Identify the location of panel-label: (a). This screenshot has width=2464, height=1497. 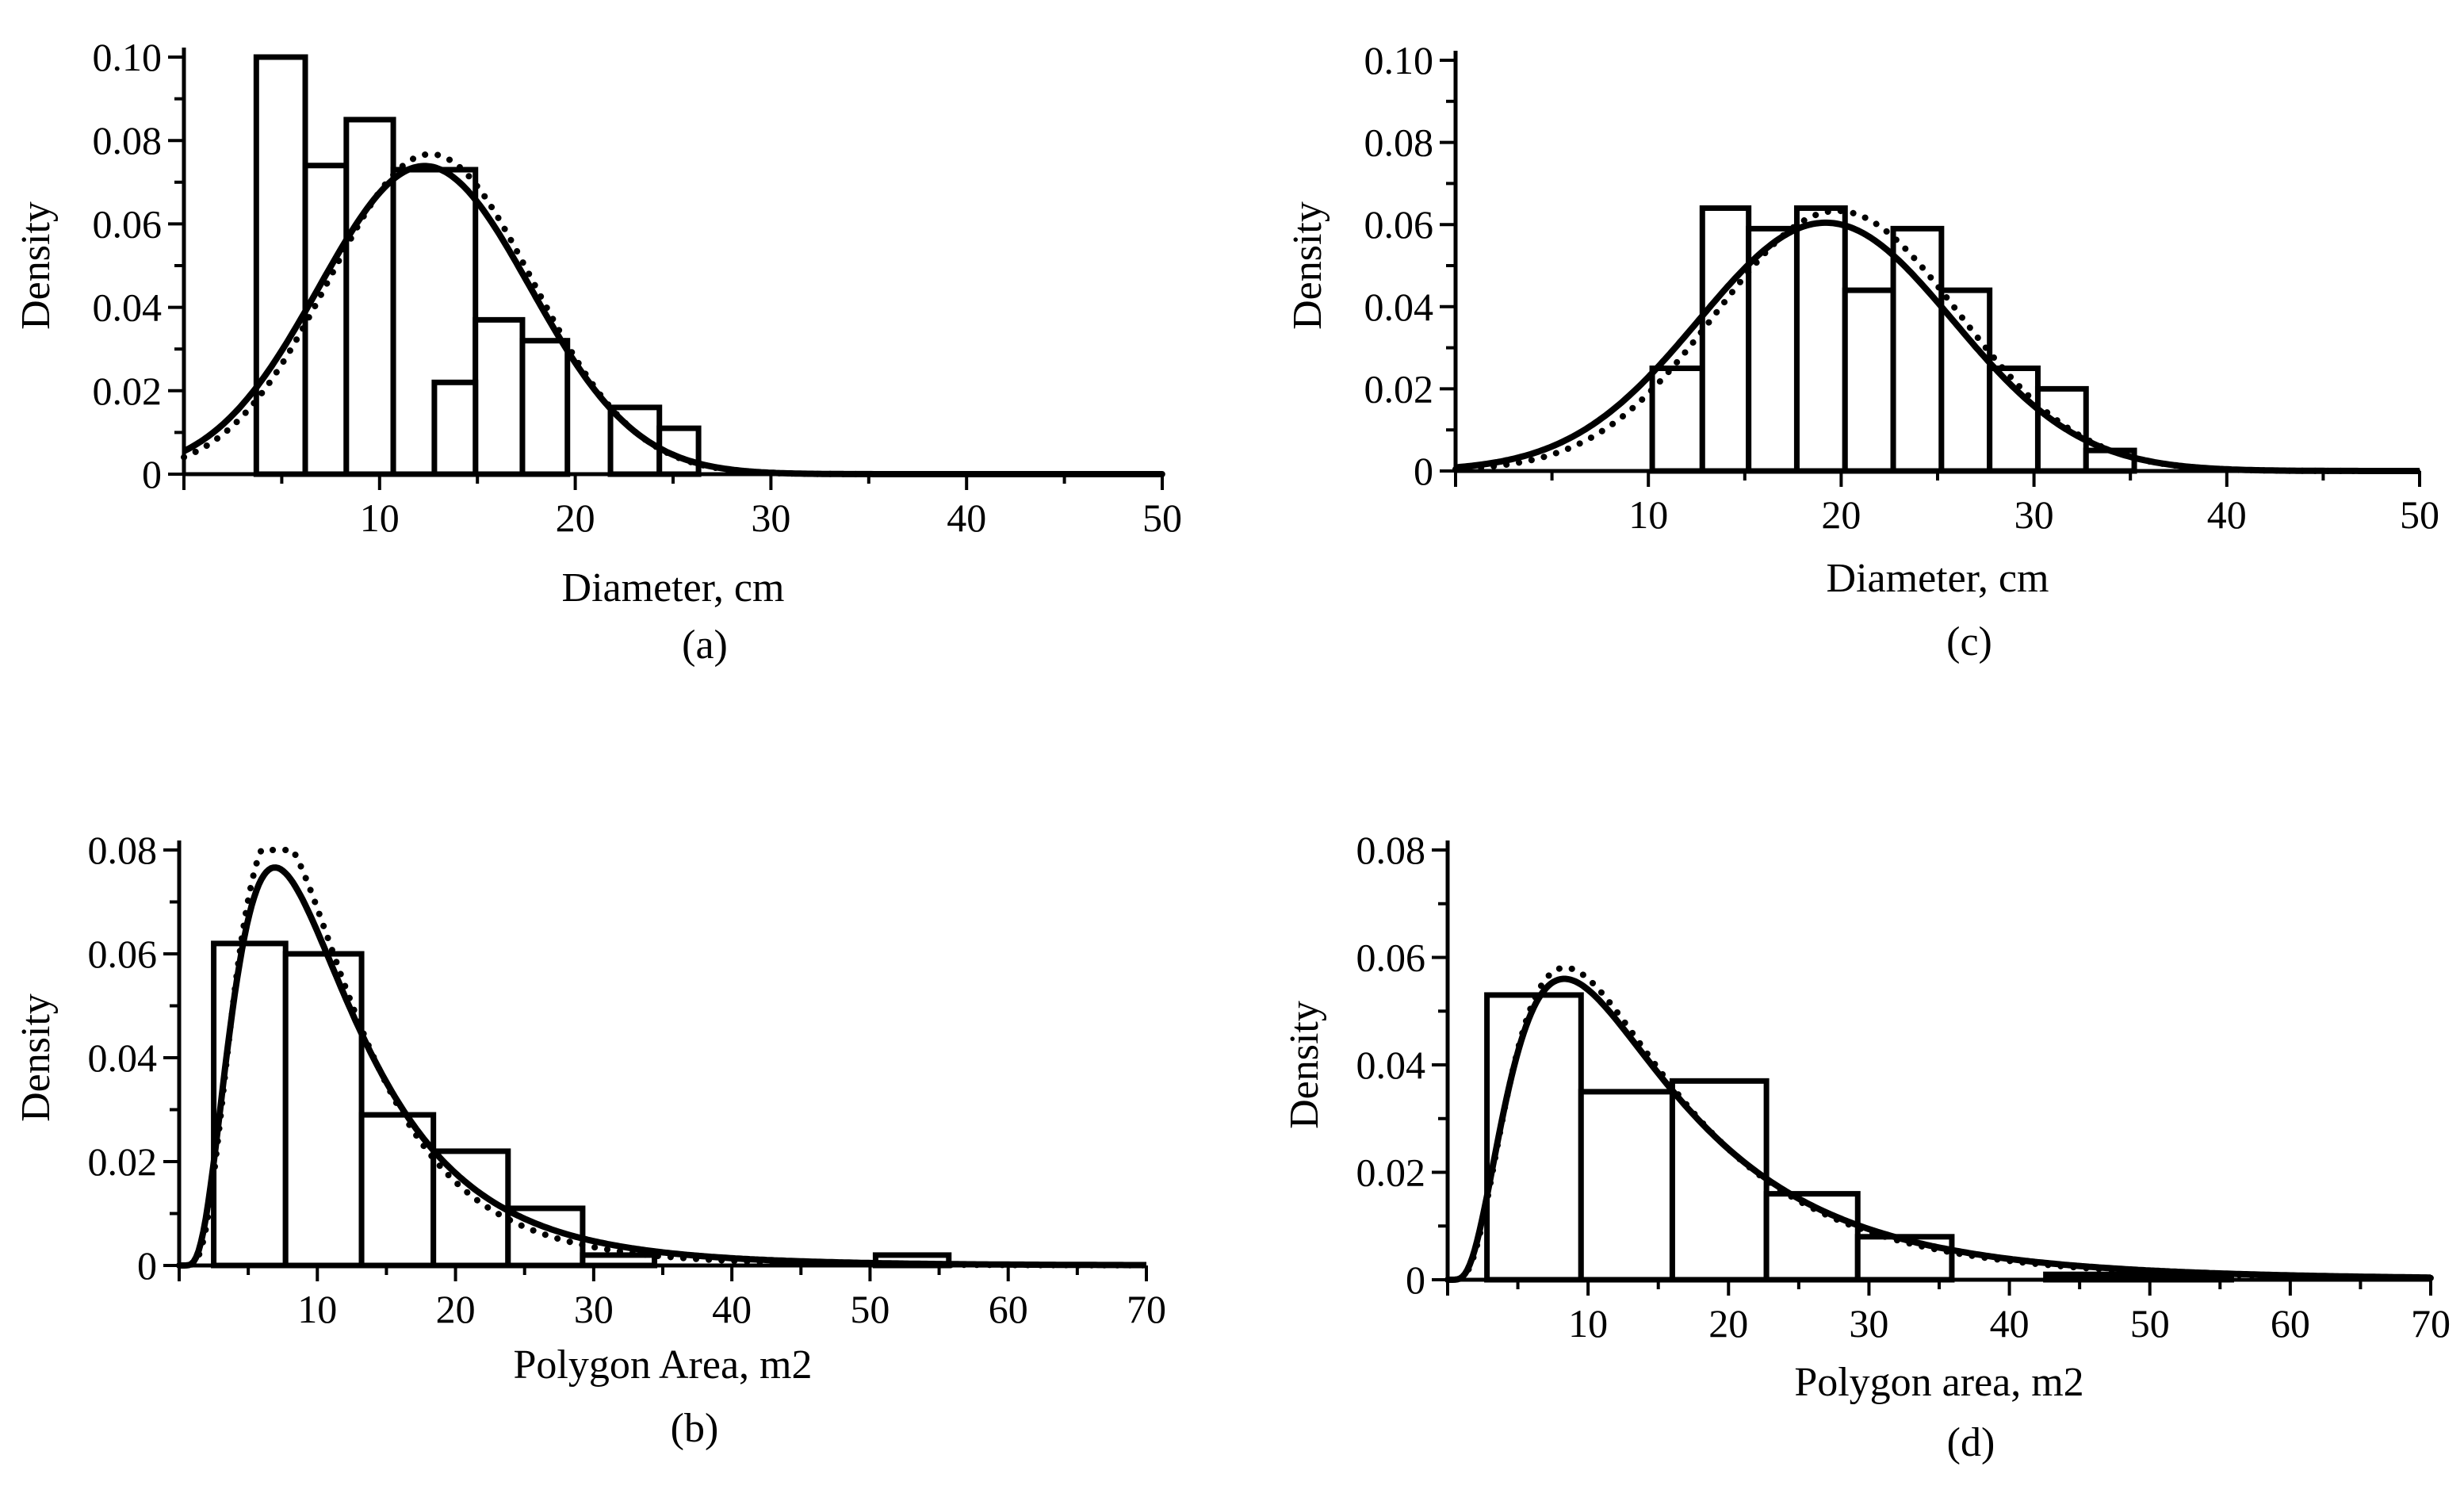
(705, 645).